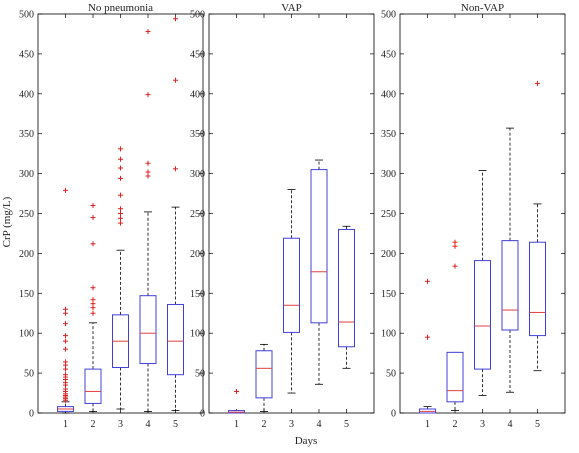  I want to click on panel-title: No pneumonia, so click(120, 8).